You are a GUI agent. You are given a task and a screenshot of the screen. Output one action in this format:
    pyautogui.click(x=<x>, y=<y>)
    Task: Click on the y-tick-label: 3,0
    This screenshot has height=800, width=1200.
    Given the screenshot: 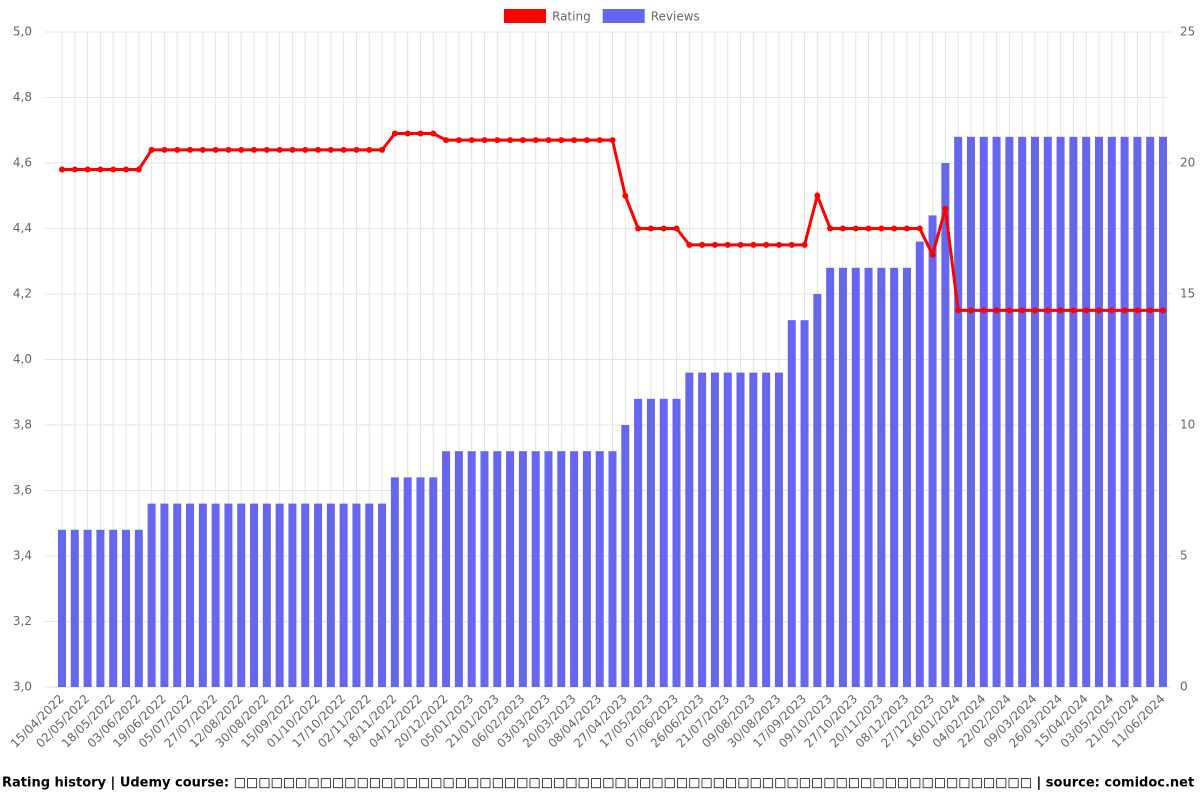 What is the action you would take?
    pyautogui.click(x=22, y=687)
    